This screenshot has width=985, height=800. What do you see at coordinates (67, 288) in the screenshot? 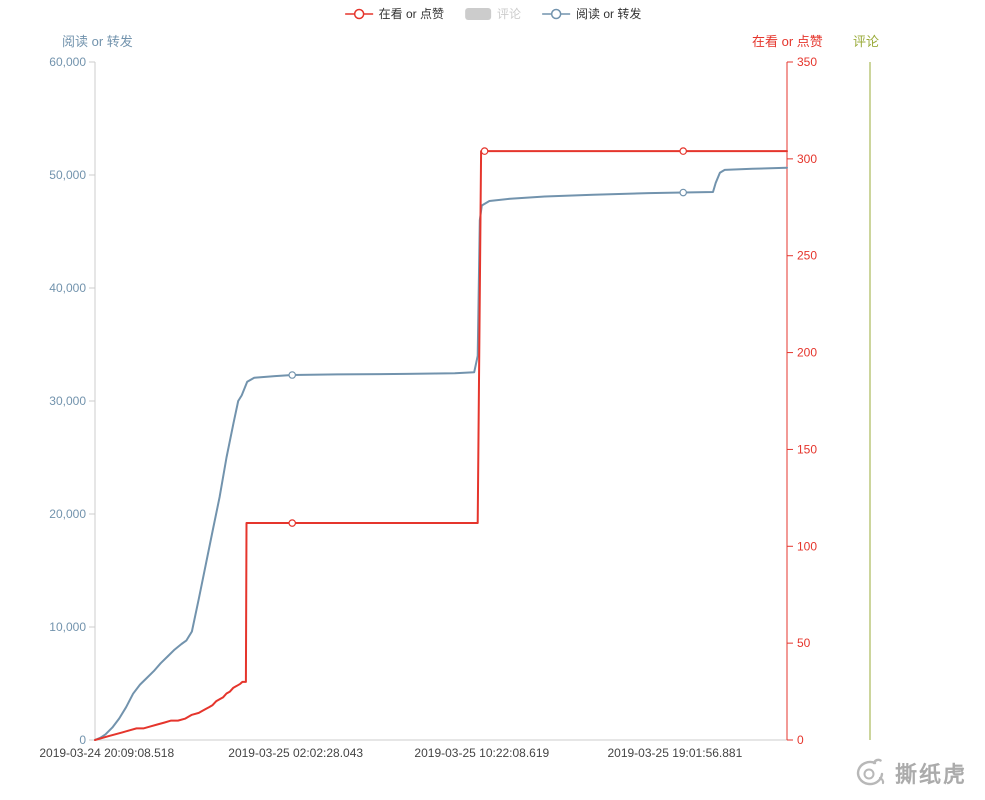
I see `svg-text: 40,000` at bounding box center [67, 288].